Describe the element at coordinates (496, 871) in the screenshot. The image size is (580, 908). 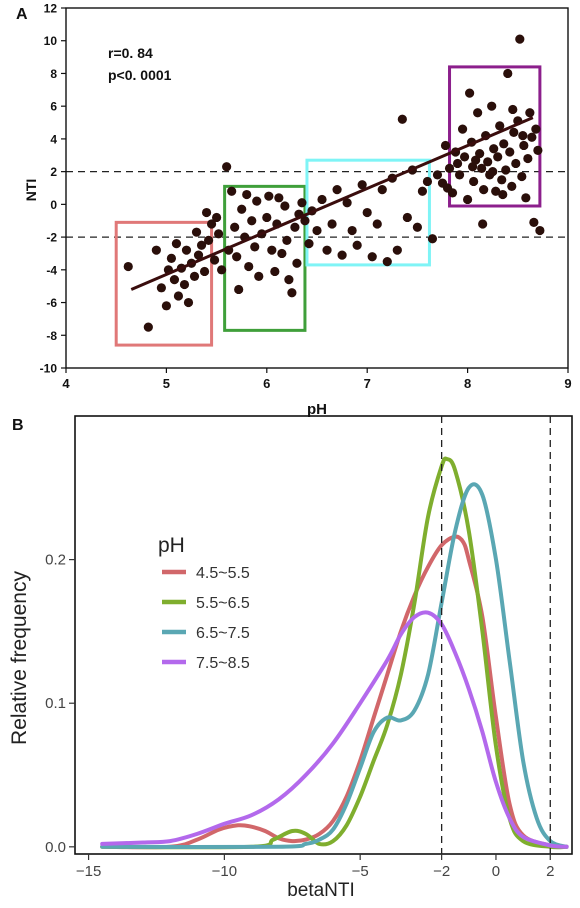
I see `panel-b-x-tick-label-4: 0` at that location.